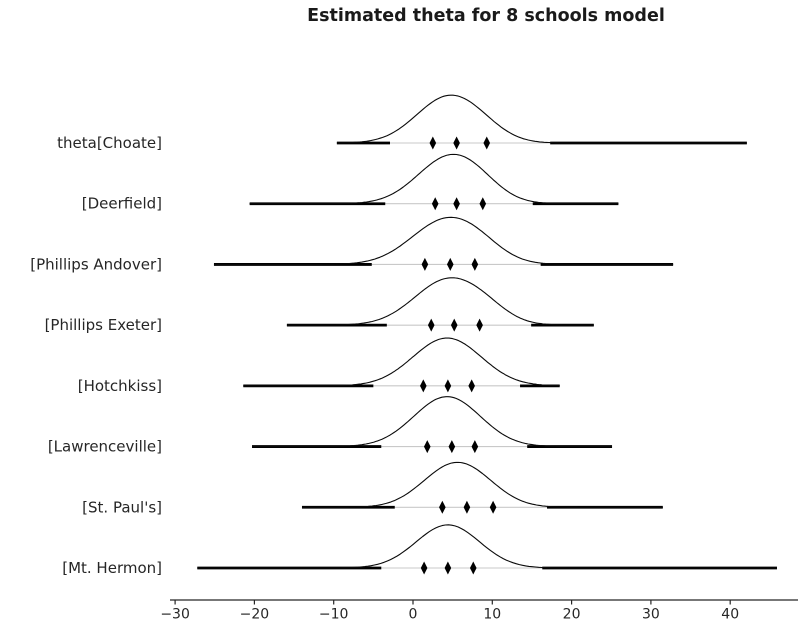  I want to click on y-label-st-paul-s: [St. Paul's], so click(122, 507).